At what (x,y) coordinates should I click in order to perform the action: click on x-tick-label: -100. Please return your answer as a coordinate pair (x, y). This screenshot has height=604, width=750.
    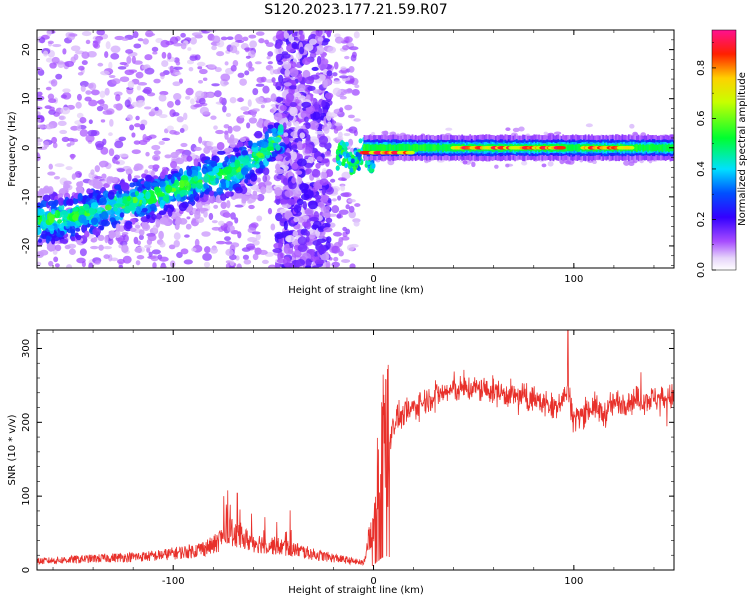
    Looking at the image, I should click on (173, 279).